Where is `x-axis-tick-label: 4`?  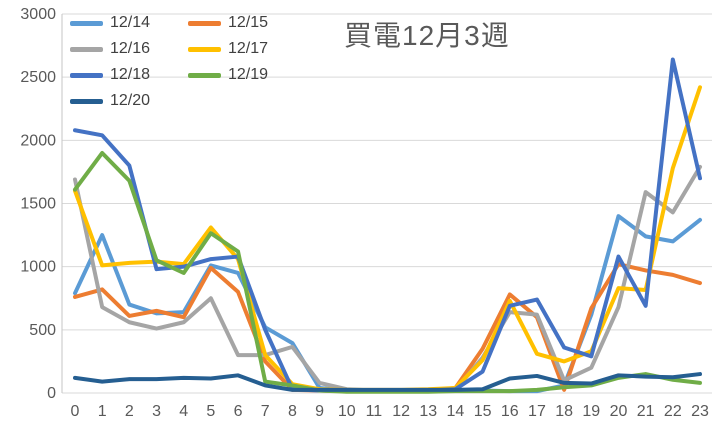
x-axis-tick-label: 4 is located at coordinates (183, 411).